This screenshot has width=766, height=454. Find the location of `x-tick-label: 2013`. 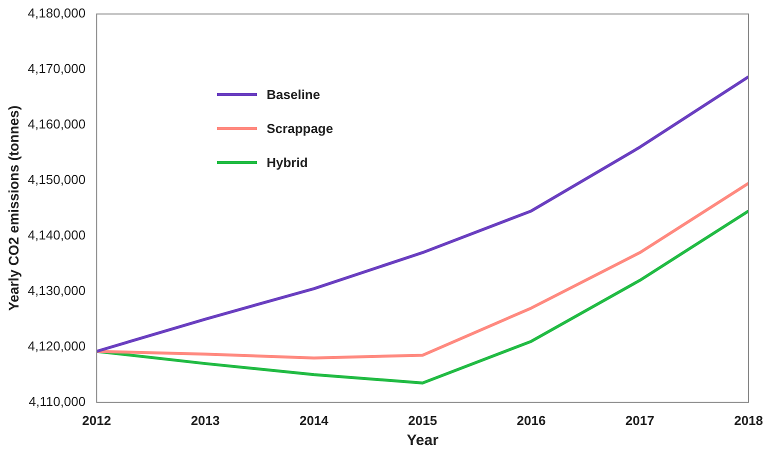

x-tick-label: 2013 is located at coordinates (205, 420).